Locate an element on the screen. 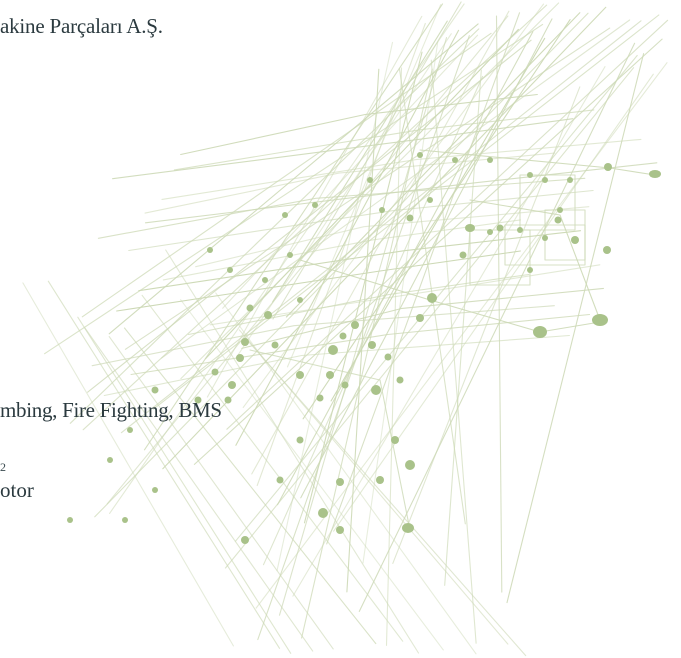 Image resolution: width=681 pixels, height=658 pixels. product-type: otor is located at coordinates (17, 490).